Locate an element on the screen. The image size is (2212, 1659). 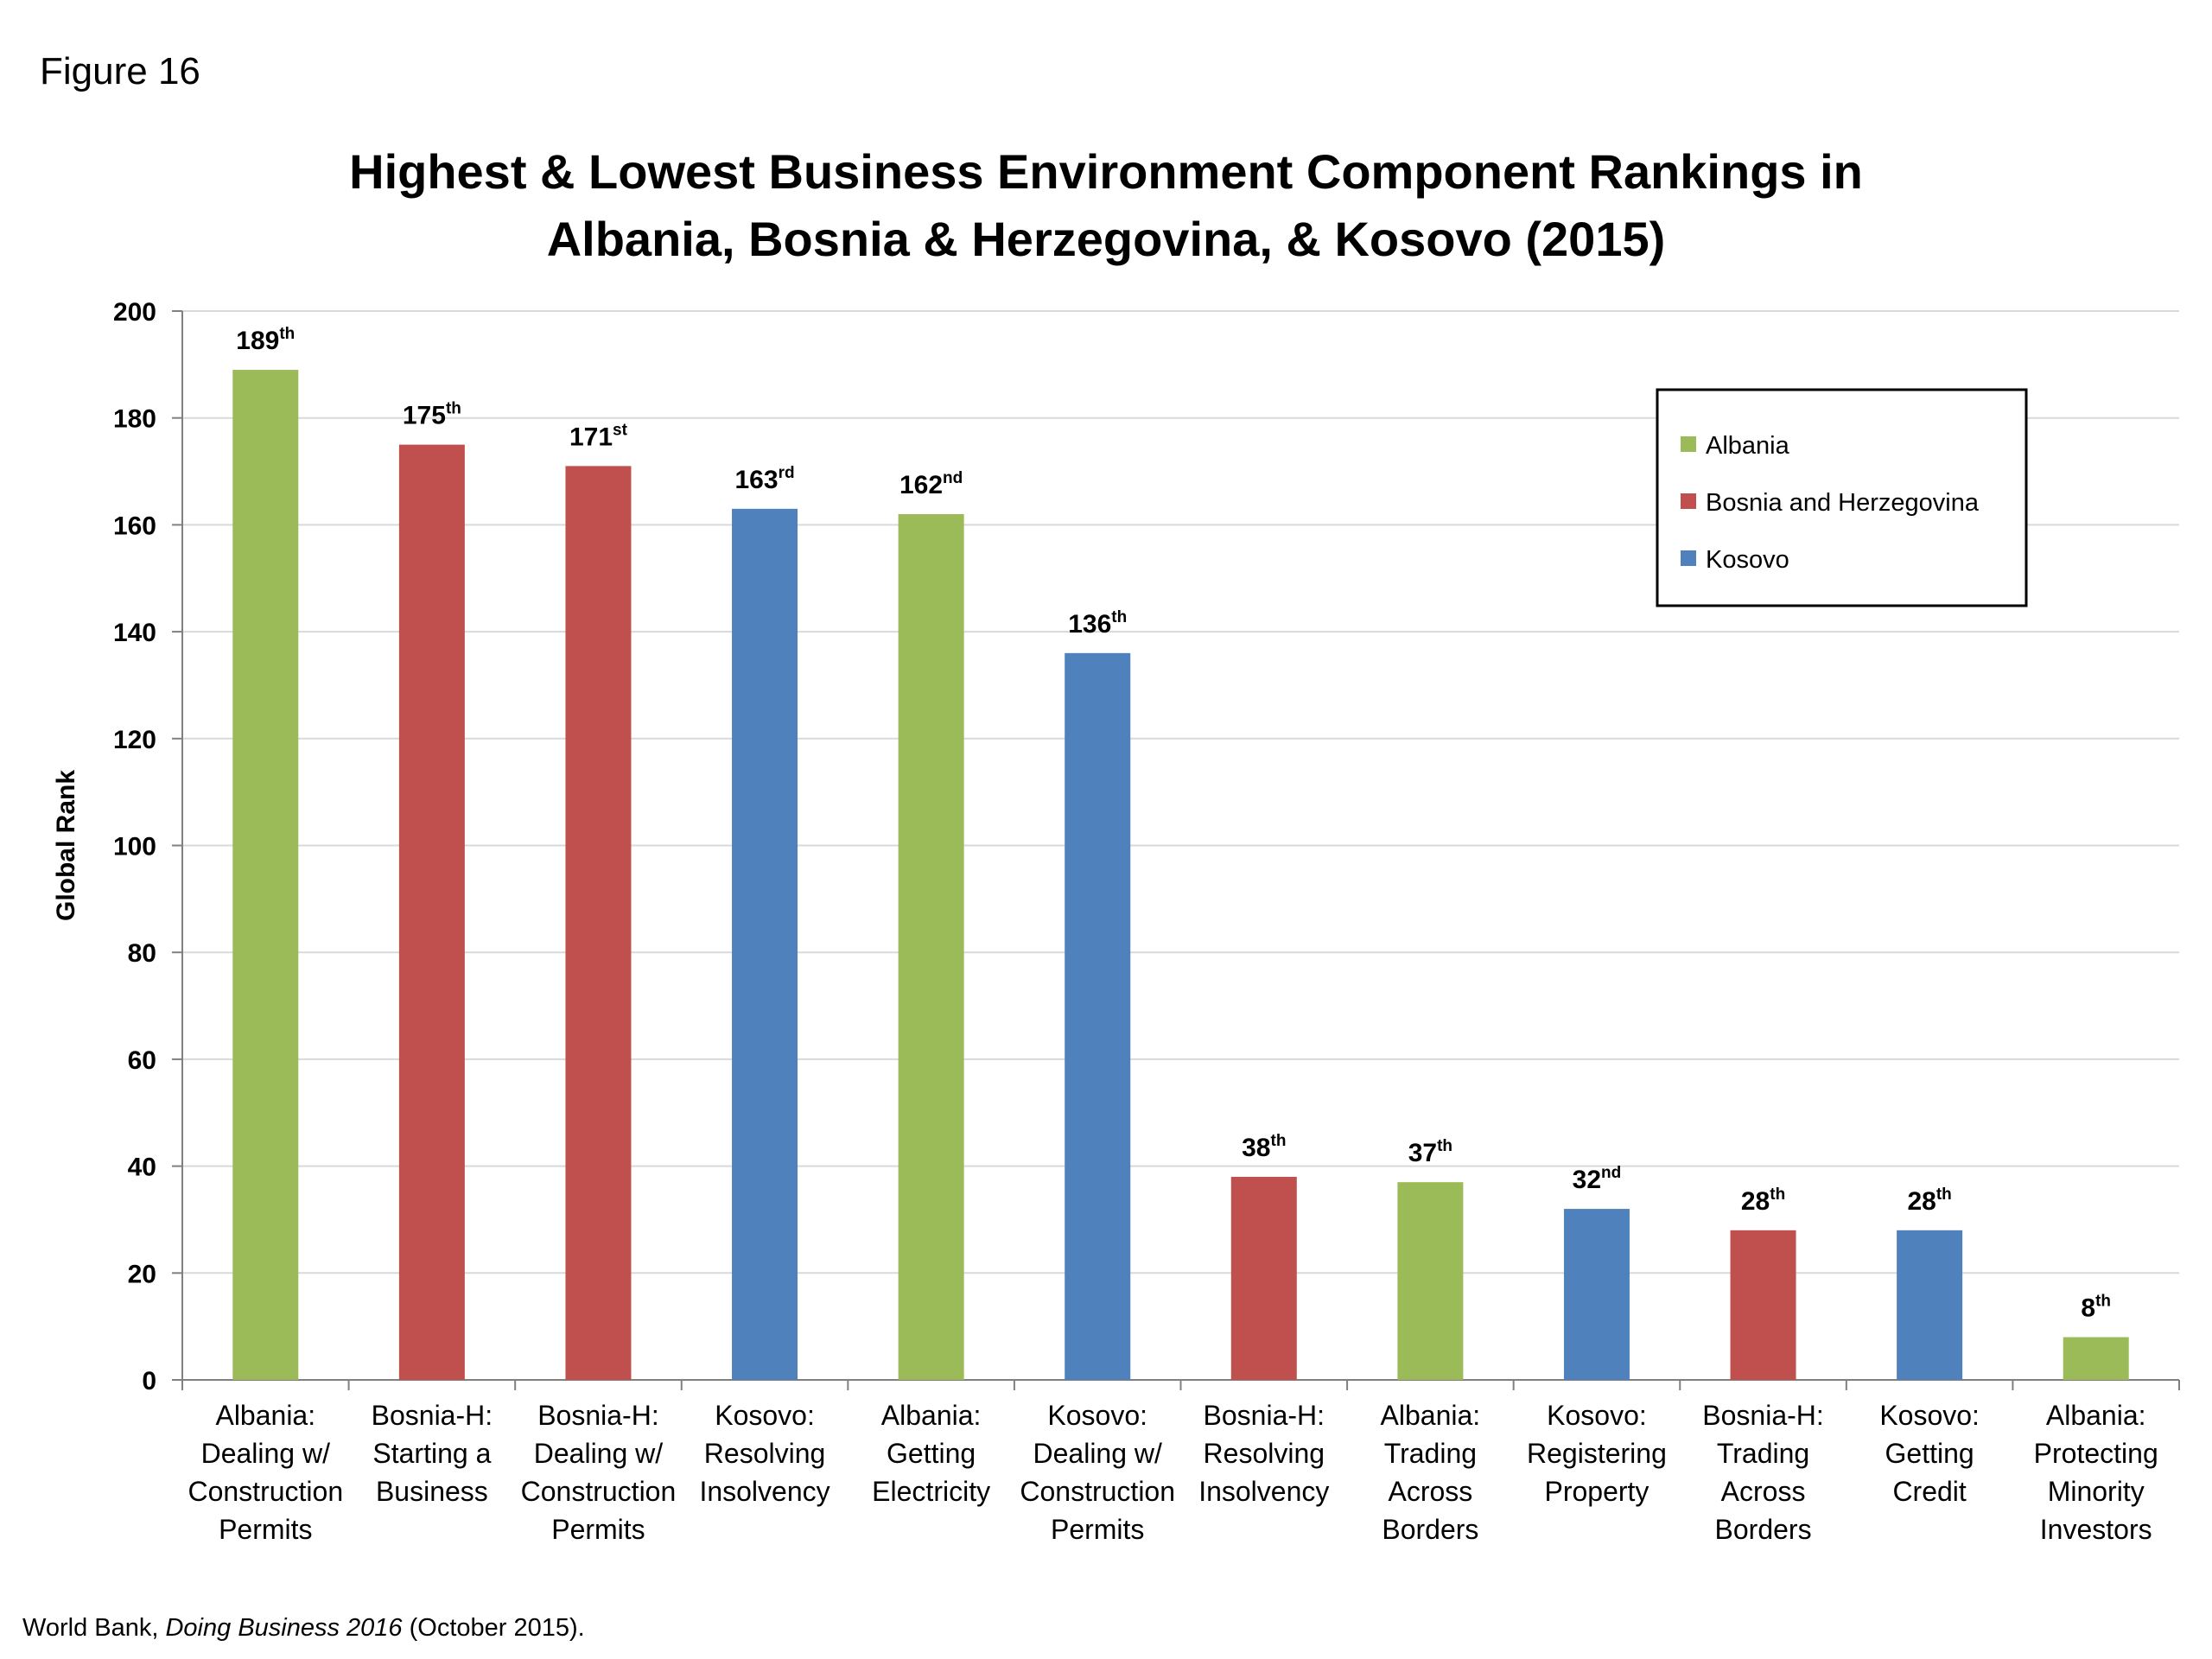
source-suffix: (October 2015). is located at coordinates (493, 1628).